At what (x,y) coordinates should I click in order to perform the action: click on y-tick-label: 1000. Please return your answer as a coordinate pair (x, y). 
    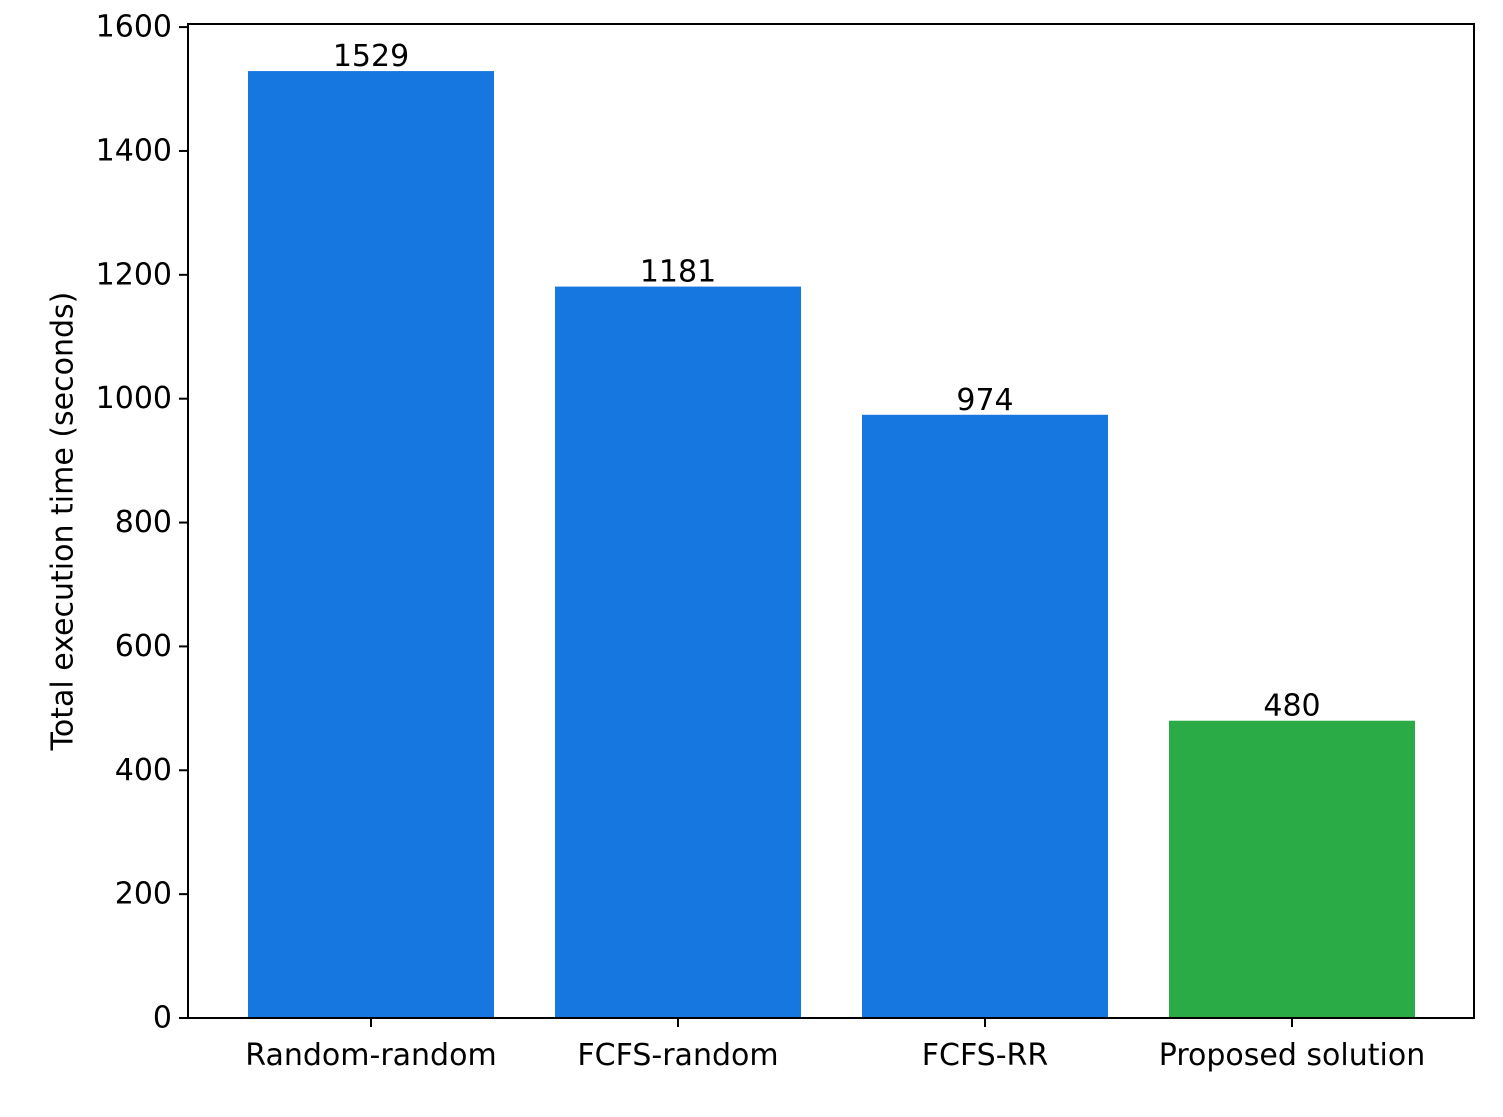
    Looking at the image, I should click on (134, 398).